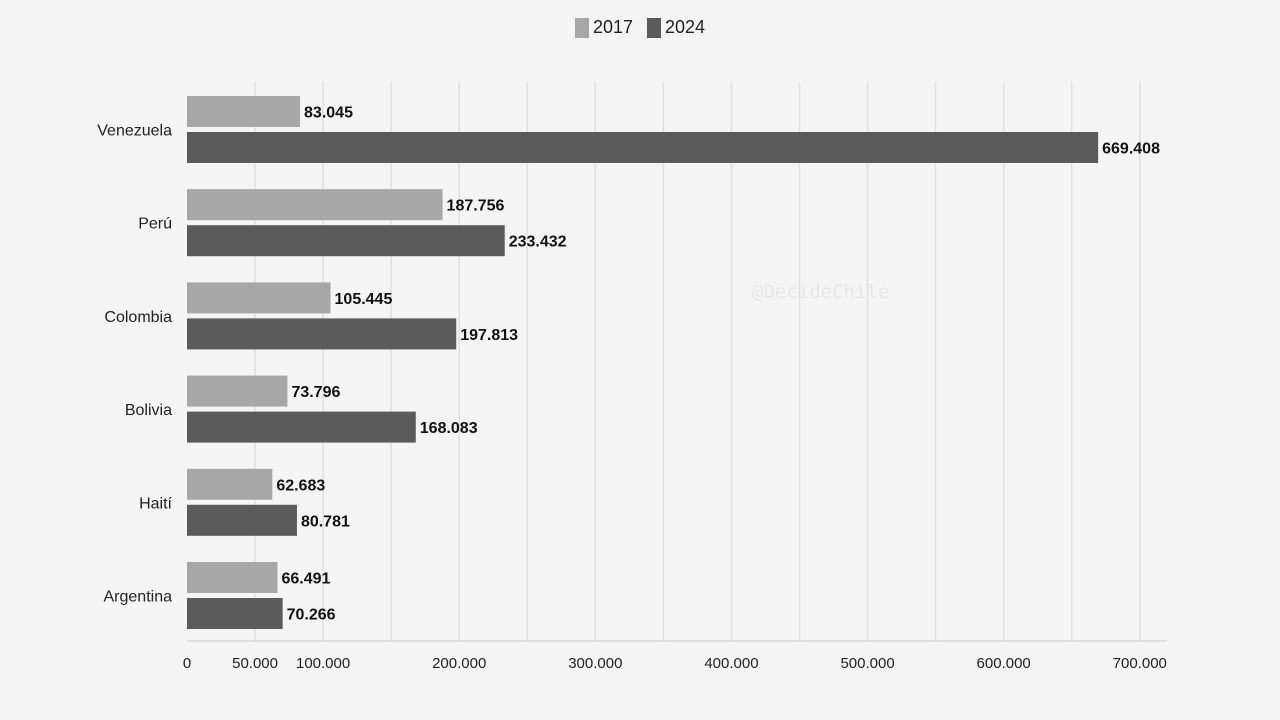 Image resolution: width=1280 pixels, height=720 pixels. Describe the element at coordinates (346, 241) in the screenshot. I see `bar-2024-perú` at that location.